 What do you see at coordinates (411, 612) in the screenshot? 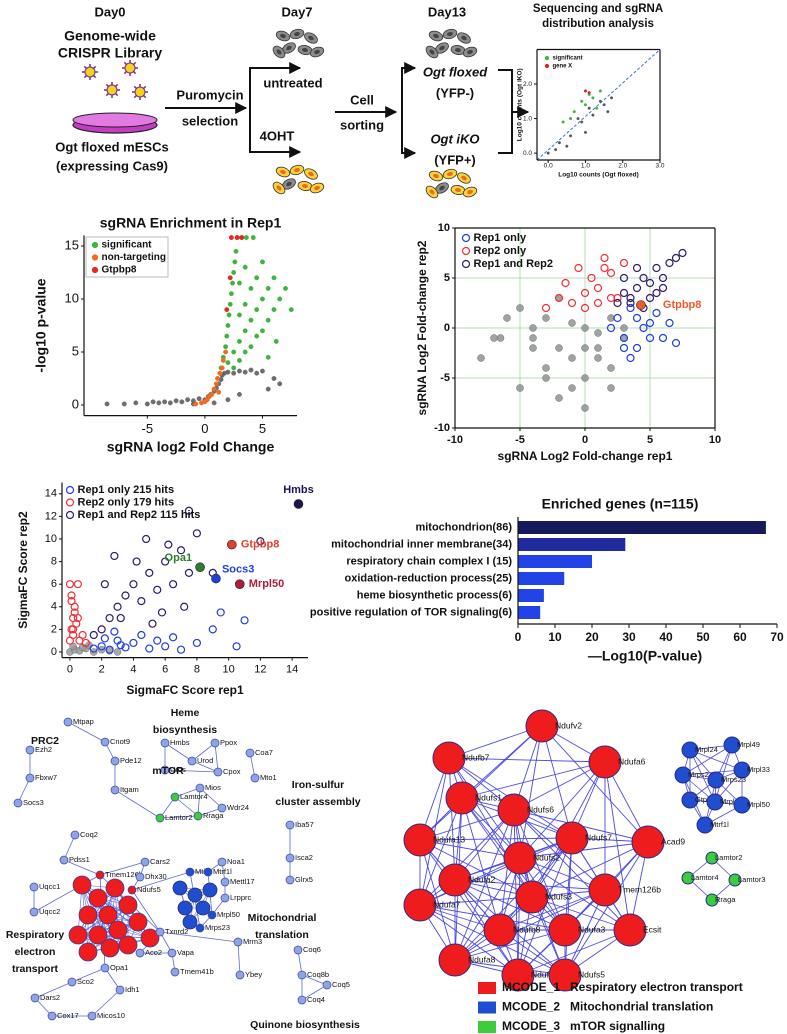
I see `category-label: positive regulation of TOR signaling(6)` at bounding box center [411, 612].